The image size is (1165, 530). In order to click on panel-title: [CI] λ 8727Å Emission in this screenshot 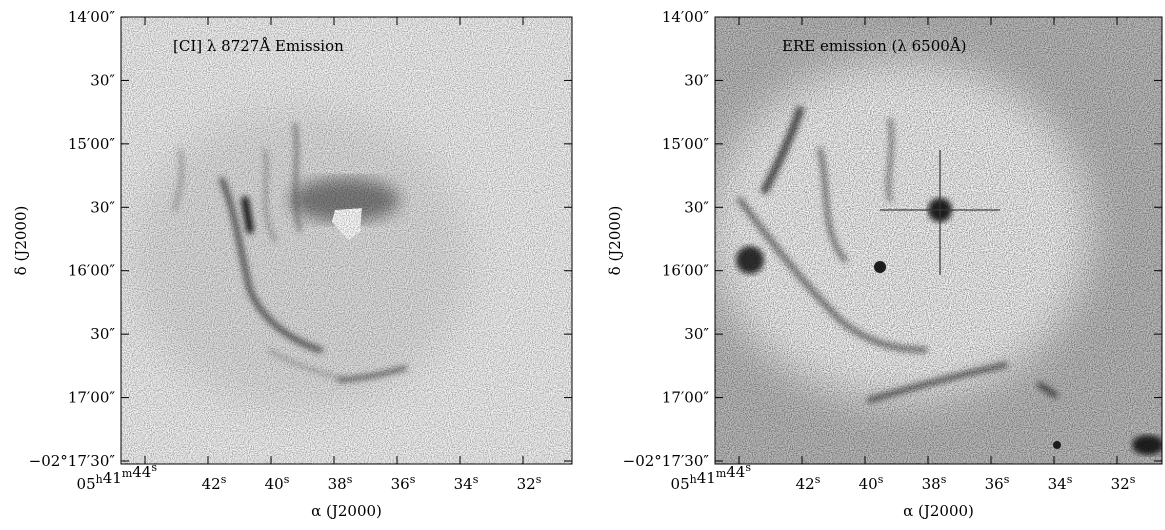, I will do `click(258, 46)`.